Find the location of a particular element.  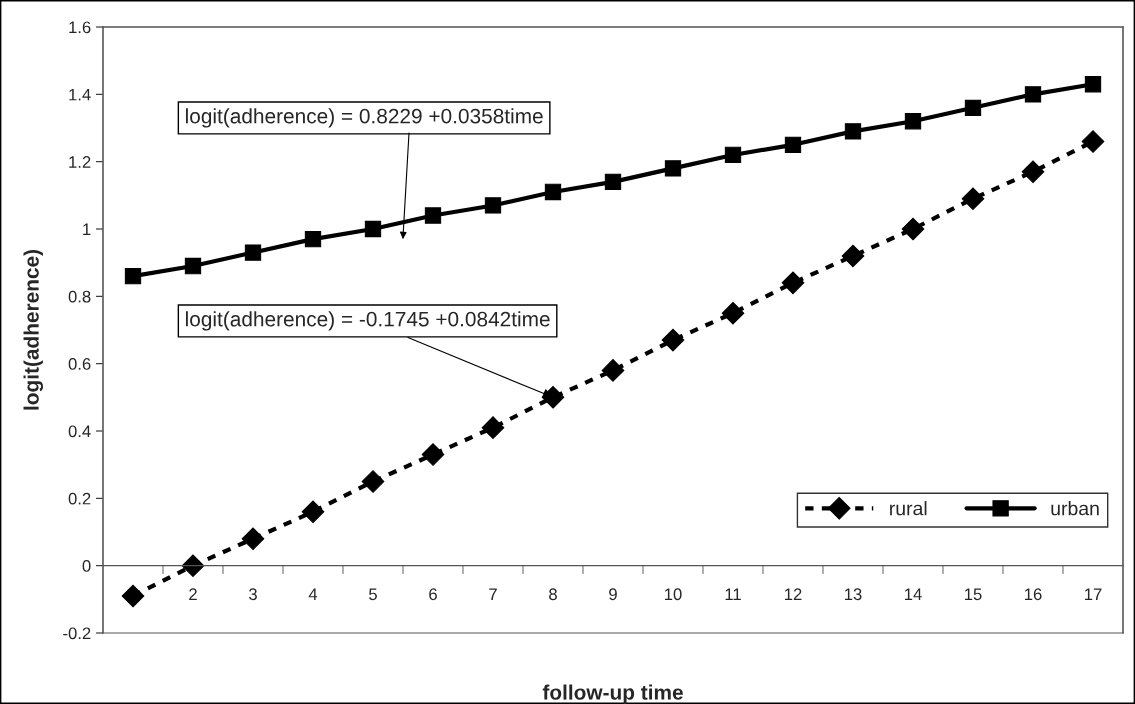

y-tick-label: 1 is located at coordinates (87, 229).